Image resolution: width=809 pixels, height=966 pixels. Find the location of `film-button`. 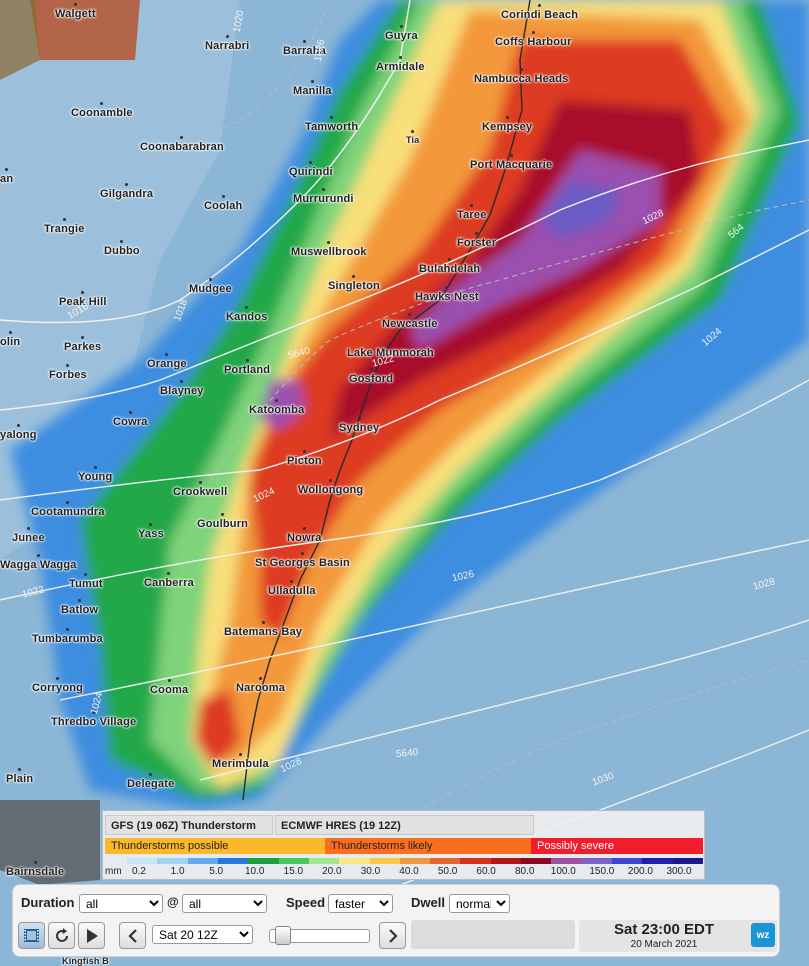

film-button is located at coordinates (31, 935).